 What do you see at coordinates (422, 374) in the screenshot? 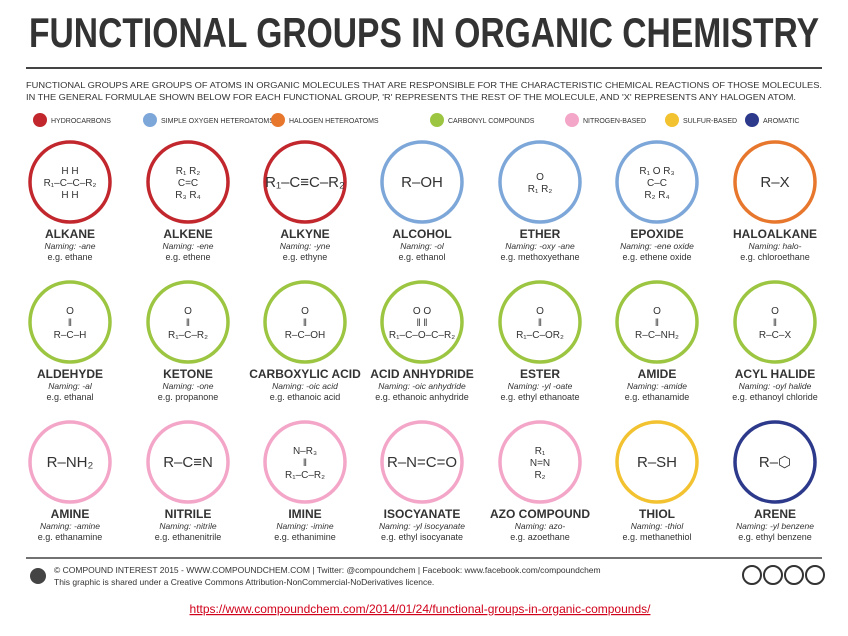
I see `group-name: ACID ANHYDRIDE` at bounding box center [422, 374].